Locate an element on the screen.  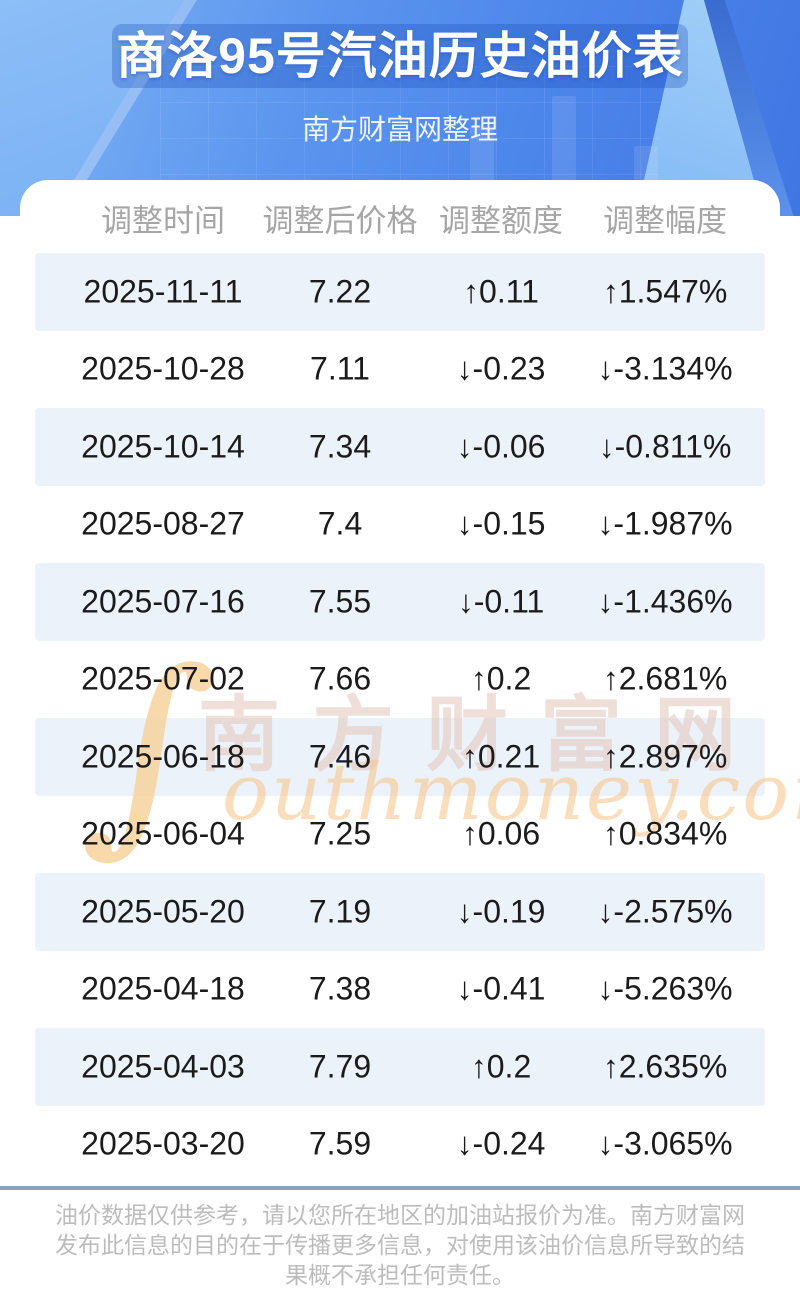
cell-change-amount: ↓-0.15 is located at coordinates (501, 523).